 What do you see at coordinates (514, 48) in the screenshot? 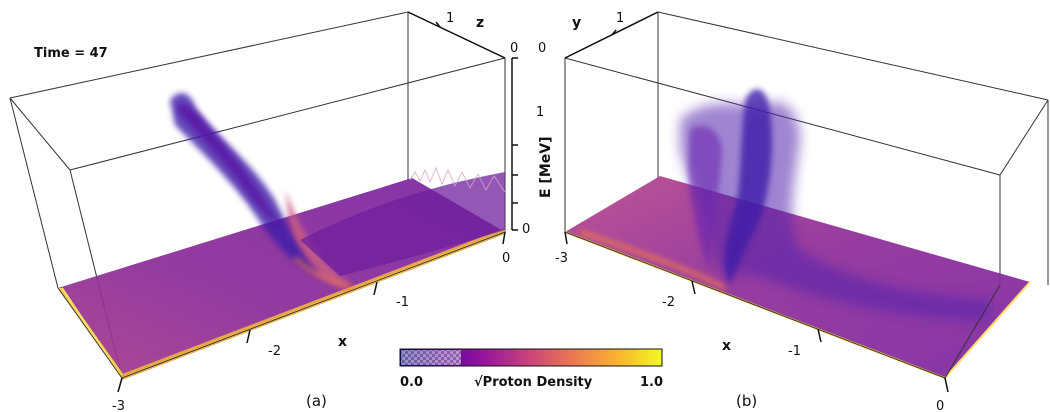
I see `panel-a-z-tick-0: 0` at bounding box center [514, 48].